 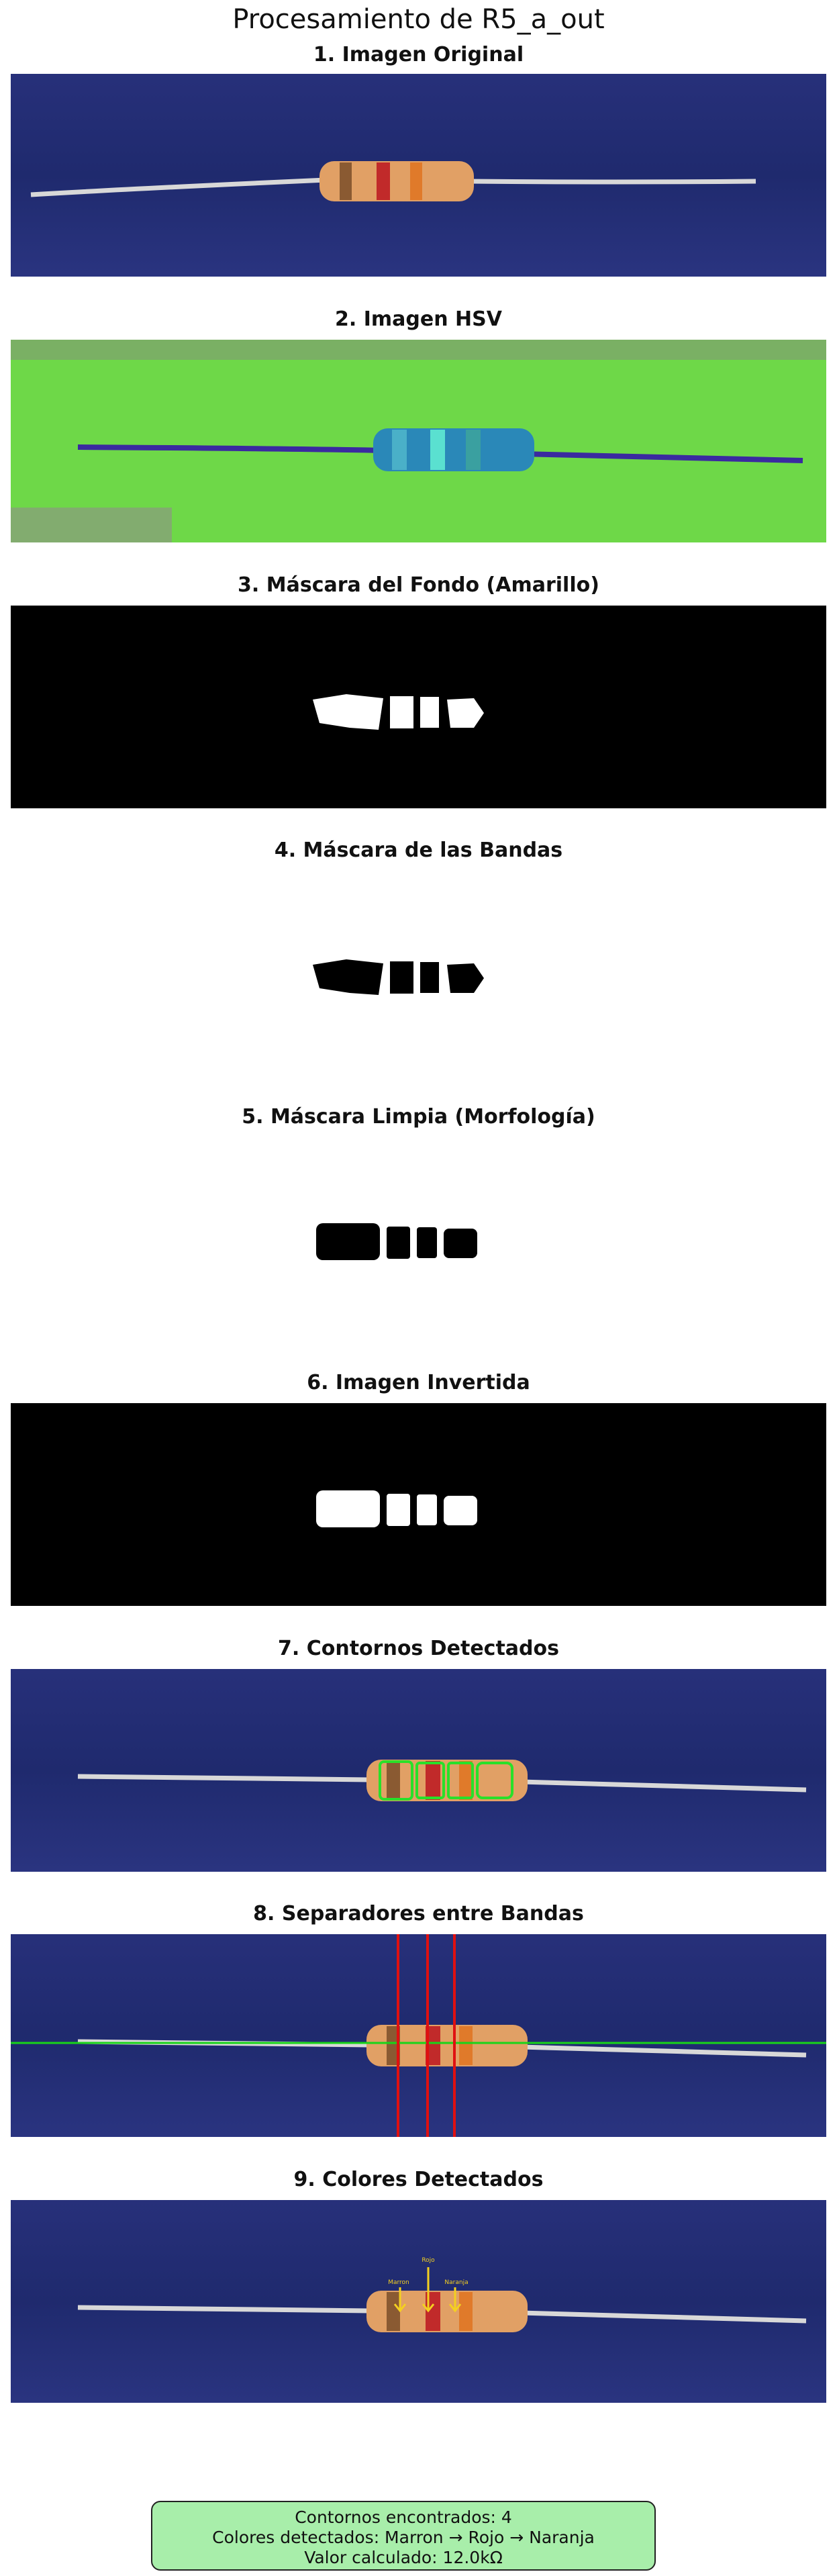 What do you see at coordinates (418, 55) in the screenshot?
I see `panel-title-1: 1. Imagen Original` at bounding box center [418, 55].